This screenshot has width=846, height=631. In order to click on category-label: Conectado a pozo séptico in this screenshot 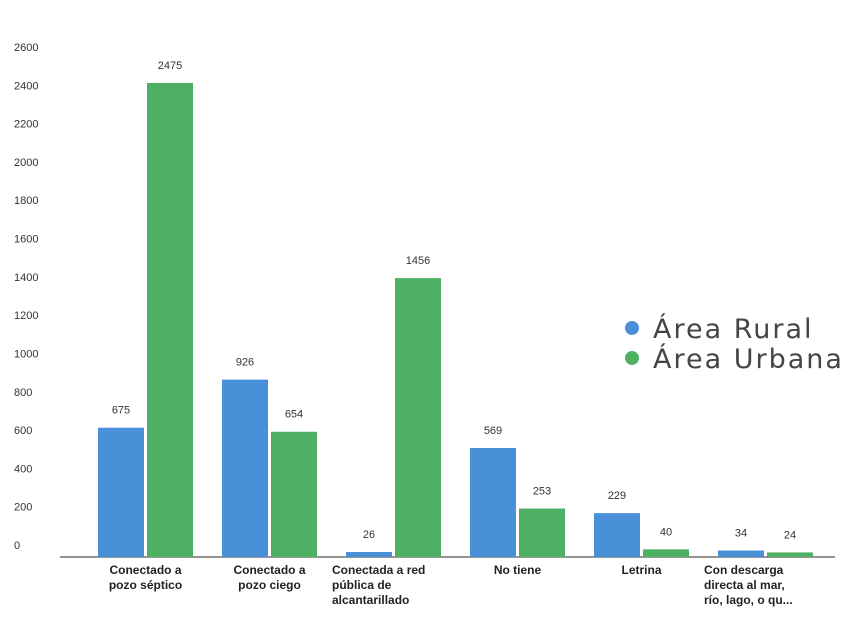, I will do `click(145, 577)`.